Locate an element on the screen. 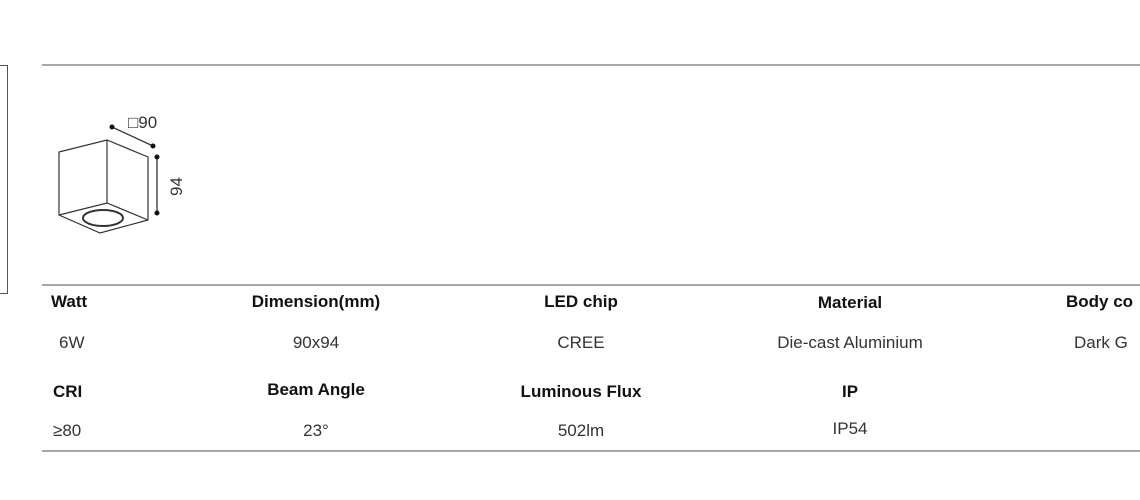 The height and width of the screenshot is (500, 1140). spec-value-body-color: Dark G is located at coordinates (1101, 342).